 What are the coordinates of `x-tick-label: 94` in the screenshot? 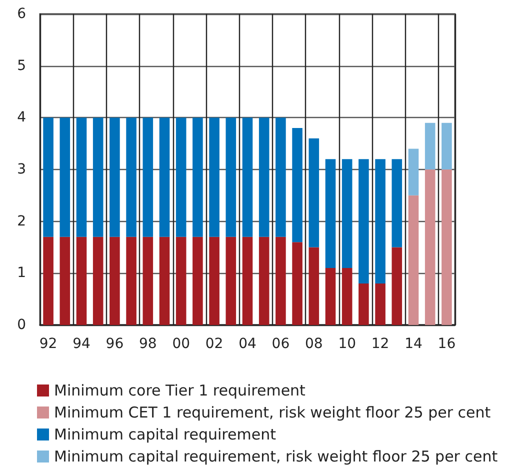 It's located at (81, 344).